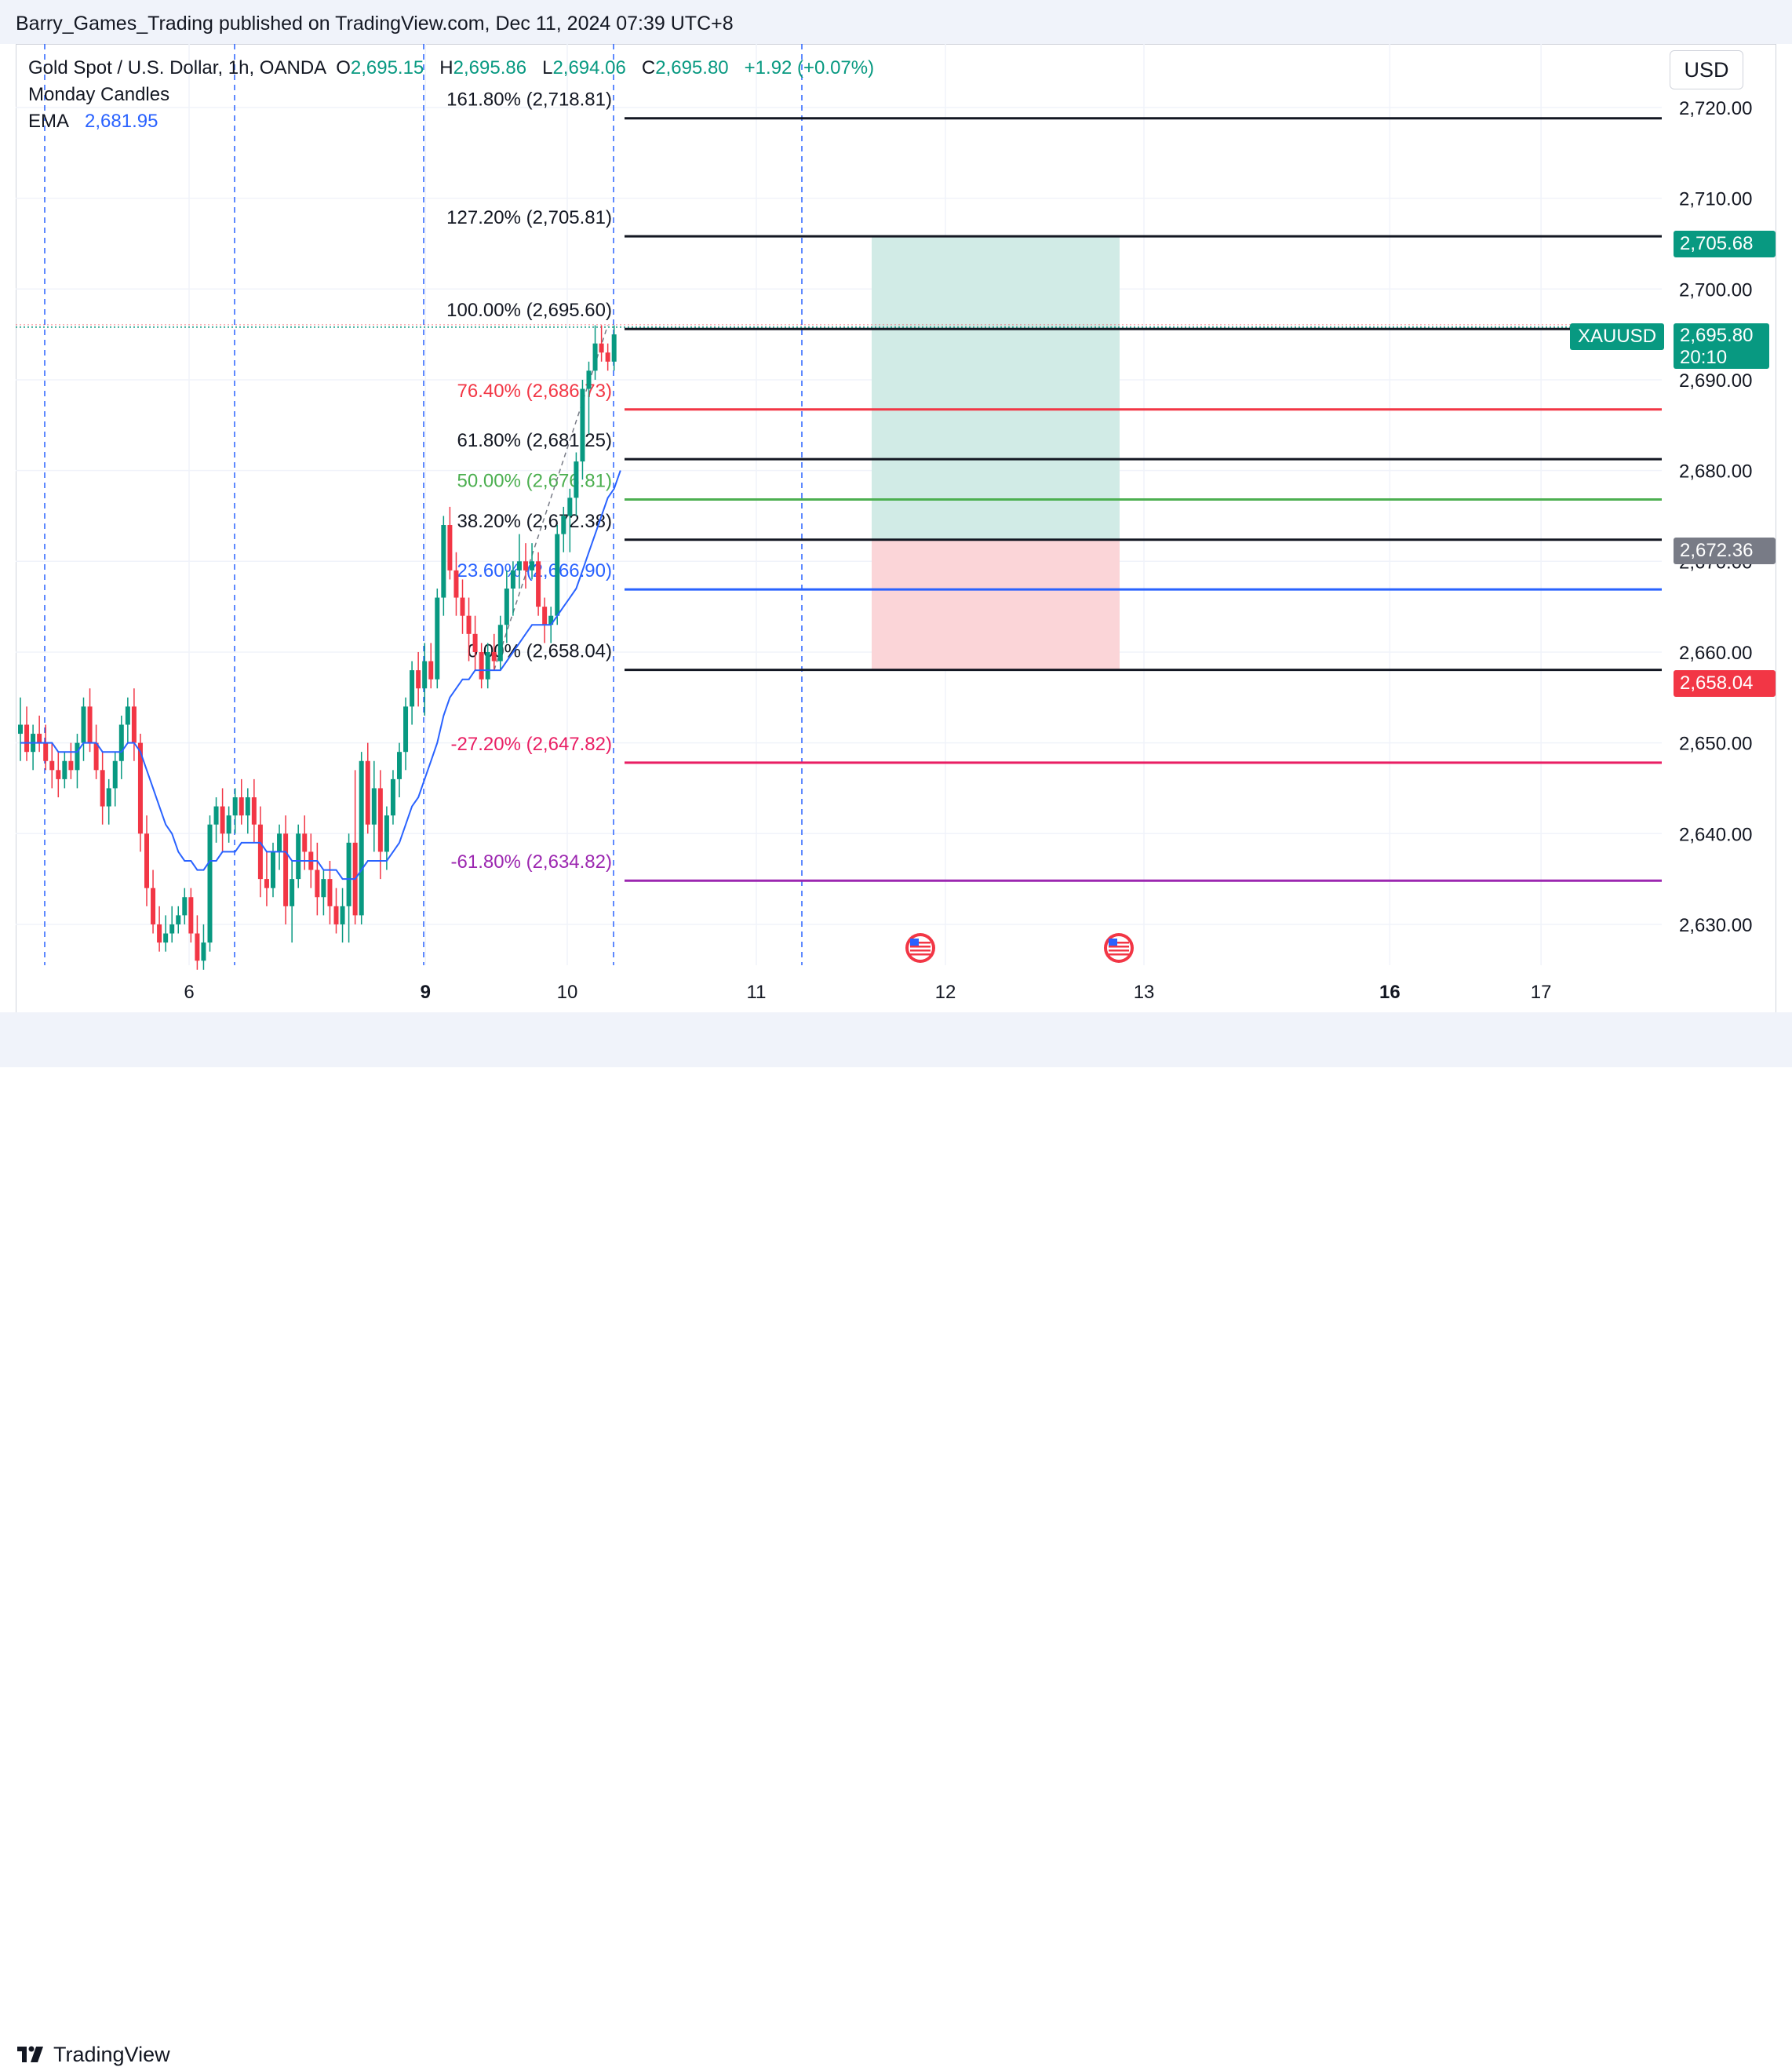  I want to click on fib-level-label: -61.80% (2,634.82), so click(531, 862).